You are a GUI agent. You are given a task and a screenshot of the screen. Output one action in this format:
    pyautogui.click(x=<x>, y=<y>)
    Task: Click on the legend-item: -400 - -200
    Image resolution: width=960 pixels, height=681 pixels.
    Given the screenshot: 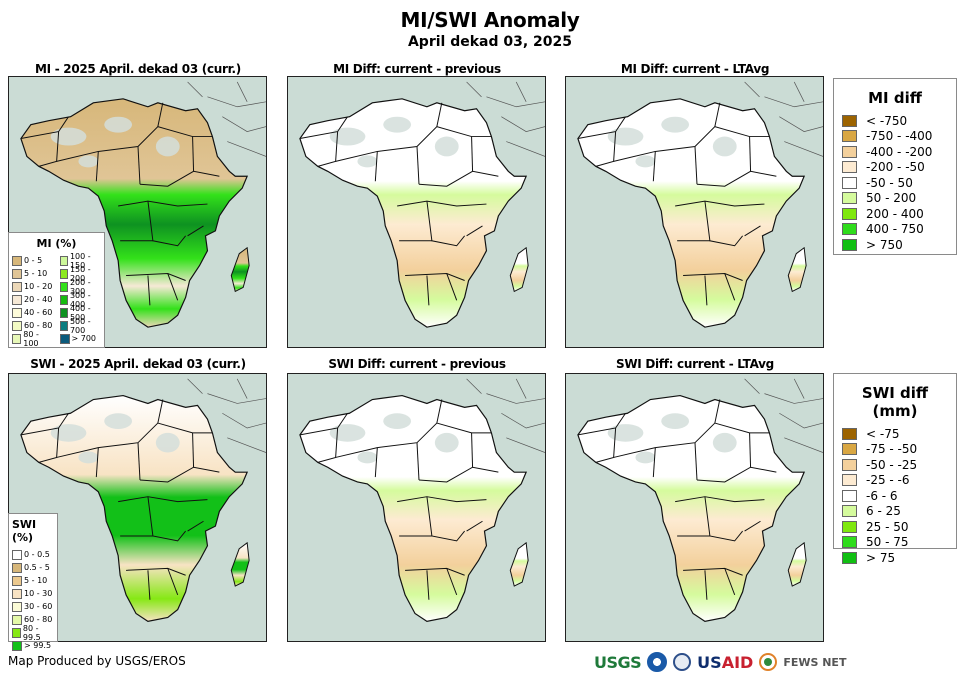 What is the action you would take?
    pyautogui.click(x=895, y=152)
    